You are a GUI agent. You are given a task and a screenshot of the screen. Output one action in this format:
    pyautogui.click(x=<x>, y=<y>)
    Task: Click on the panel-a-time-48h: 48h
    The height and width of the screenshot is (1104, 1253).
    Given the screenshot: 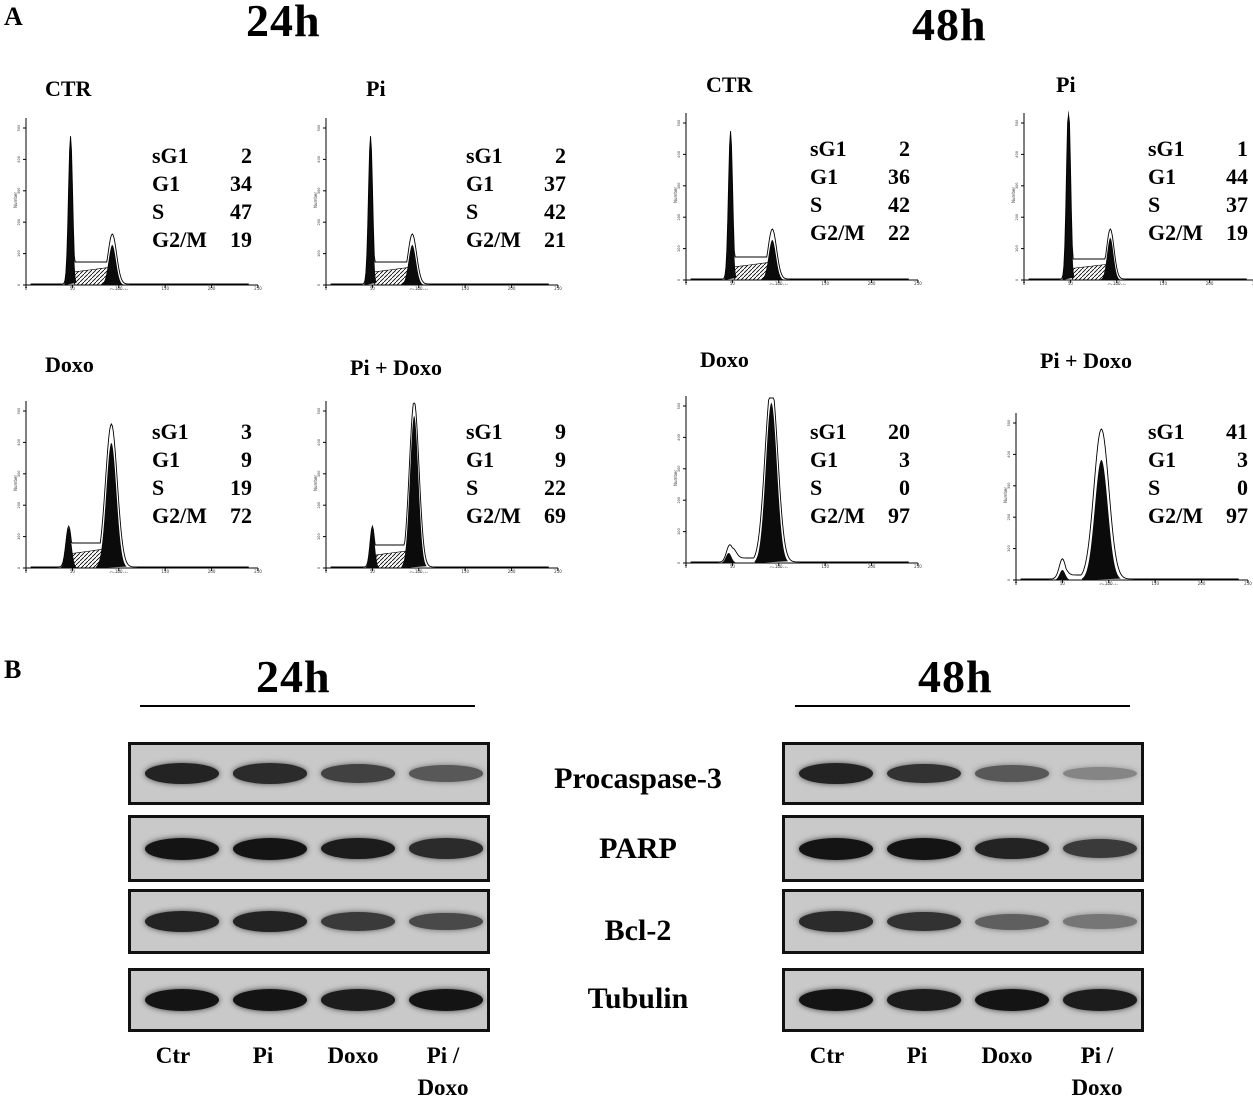 What is the action you would take?
    pyautogui.click(x=949, y=25)
    